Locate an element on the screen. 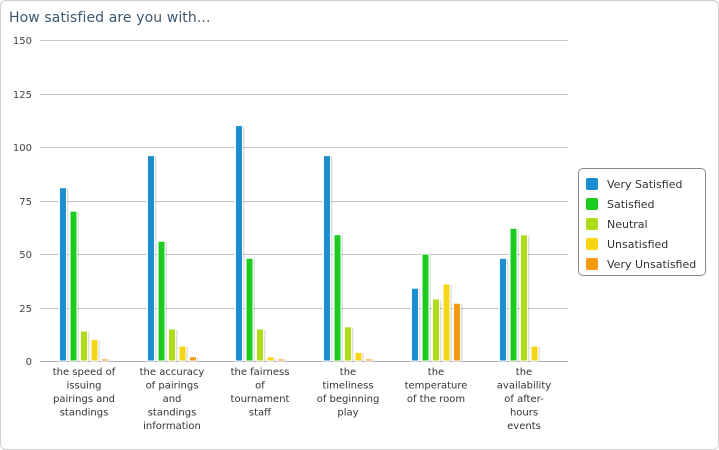 This screenshot has width=719, height=450. legend-item: Very Satisfied is located at coordinates (645, 184).